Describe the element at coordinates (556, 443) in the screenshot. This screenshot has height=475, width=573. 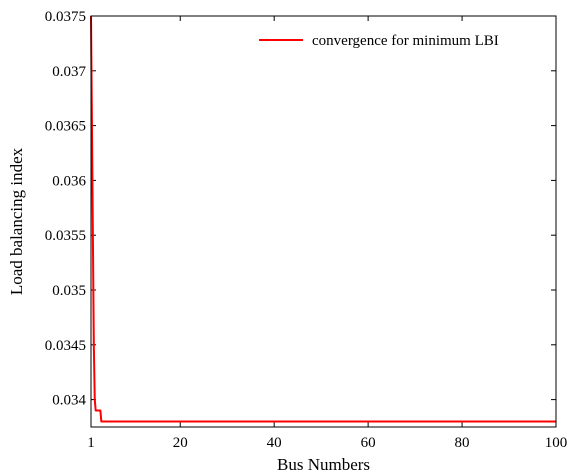
I see `x-tick-label: 100` at that location.